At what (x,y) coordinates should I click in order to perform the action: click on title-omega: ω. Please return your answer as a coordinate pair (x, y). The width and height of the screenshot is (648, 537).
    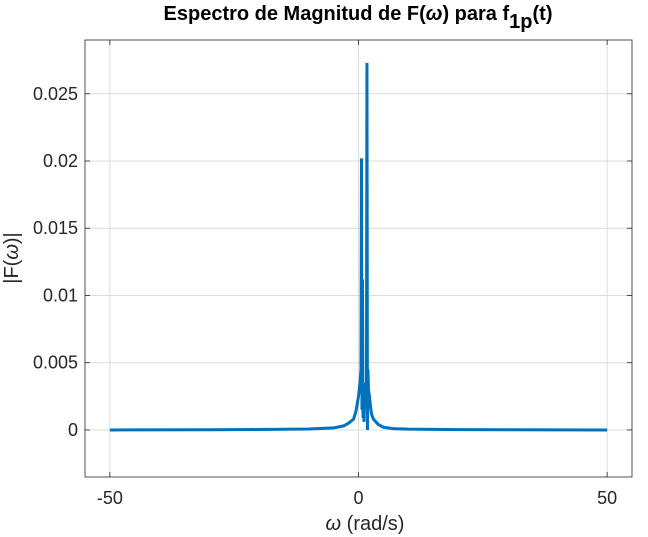
    Looking at the image, I should click on (434, 14).